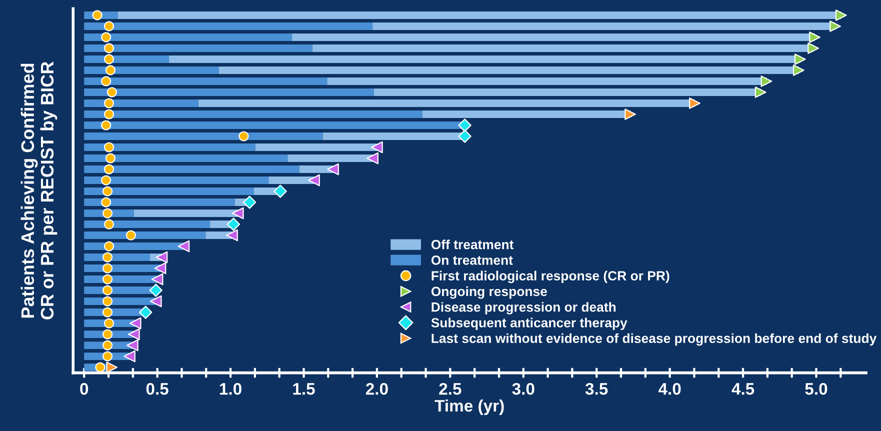 The height and width of the screenshot is (431, 881). I want to click on y-axis-title: Patients Achieving Confirmed CR or PR per RECIST by BICR, so click(39, 191).